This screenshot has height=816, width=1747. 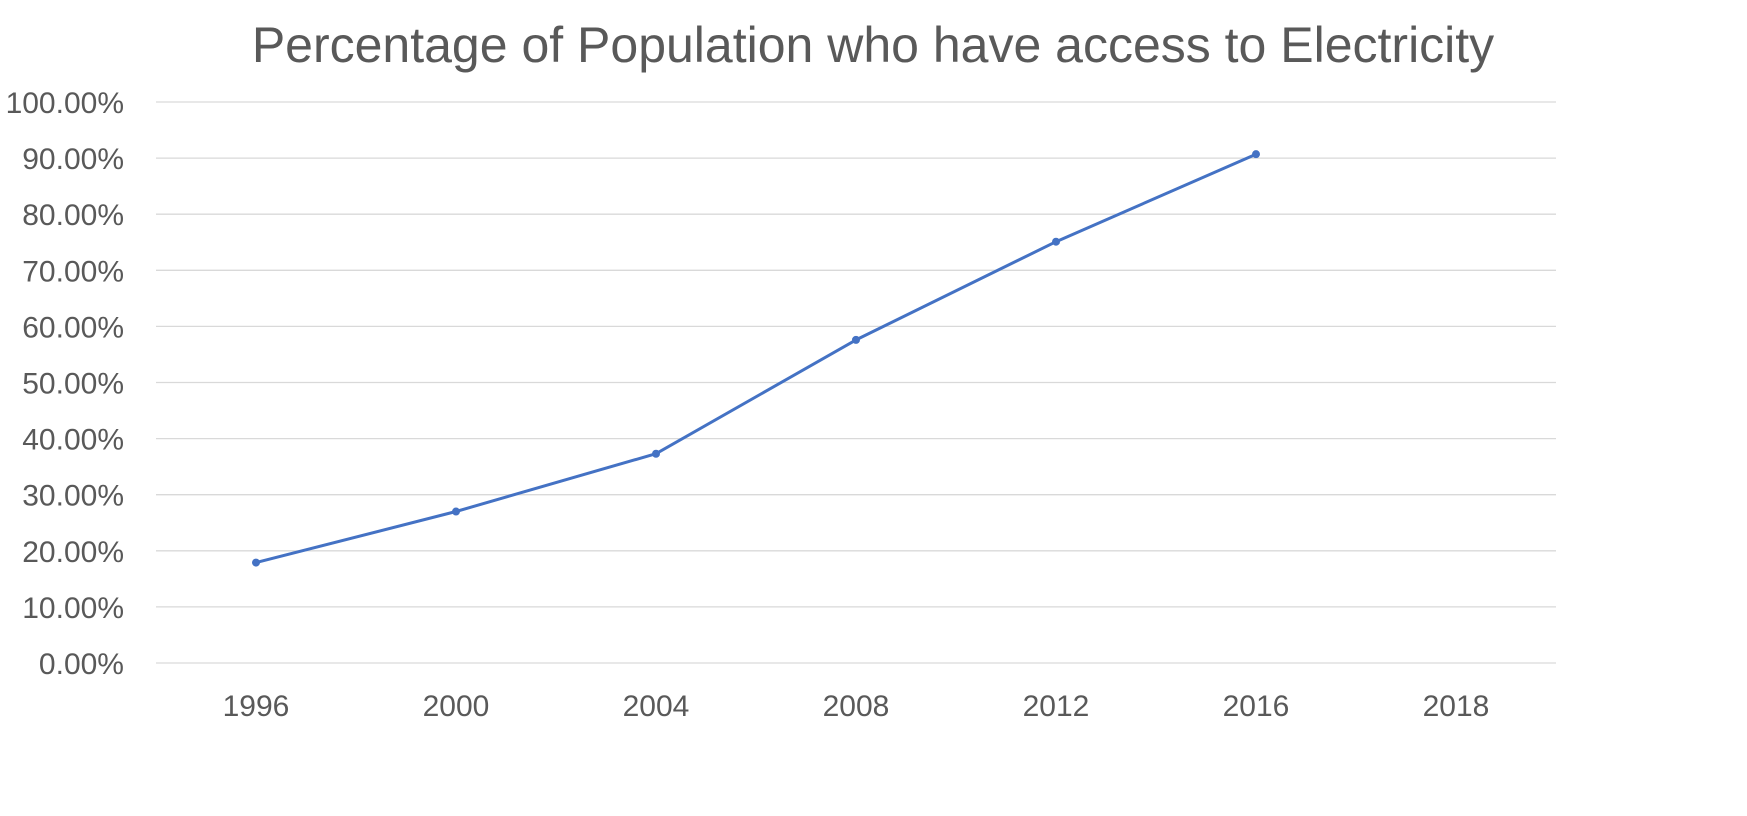 I want to click on x-tick-label: 2012, so click(x=1056, y=706).